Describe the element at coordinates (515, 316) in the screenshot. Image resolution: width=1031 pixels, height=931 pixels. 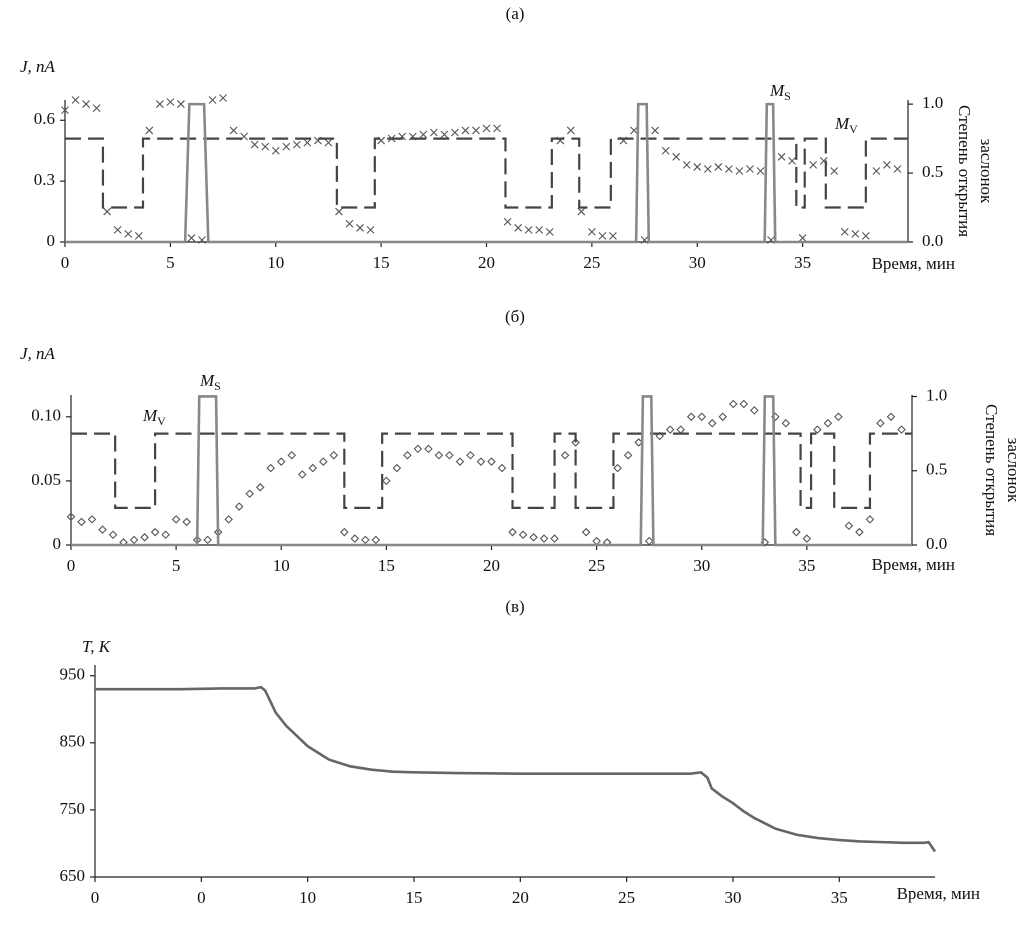
I see `panel-title: (б)` at that location.